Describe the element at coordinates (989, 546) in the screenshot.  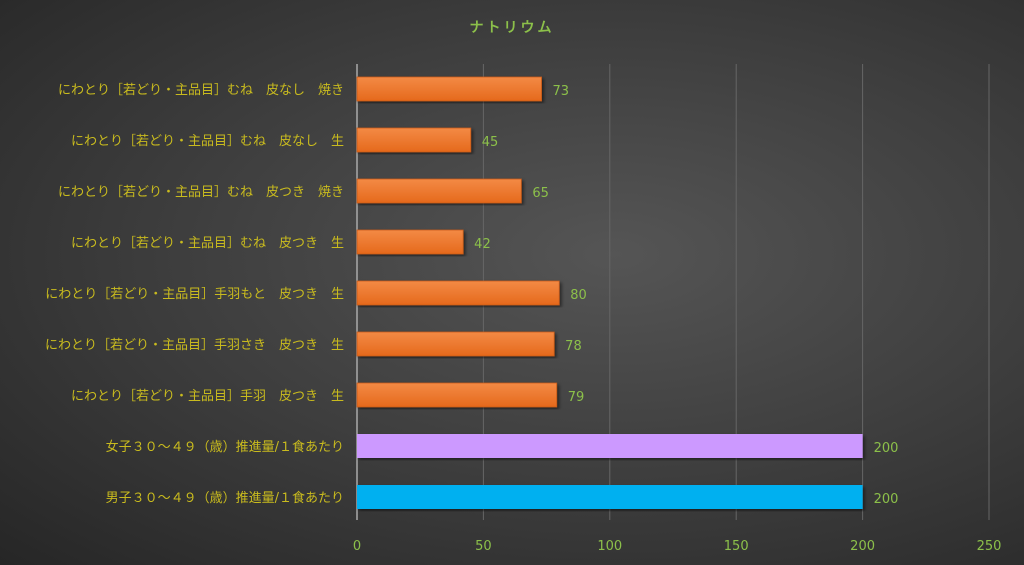
I see `x-tick-label: 250` at that location.